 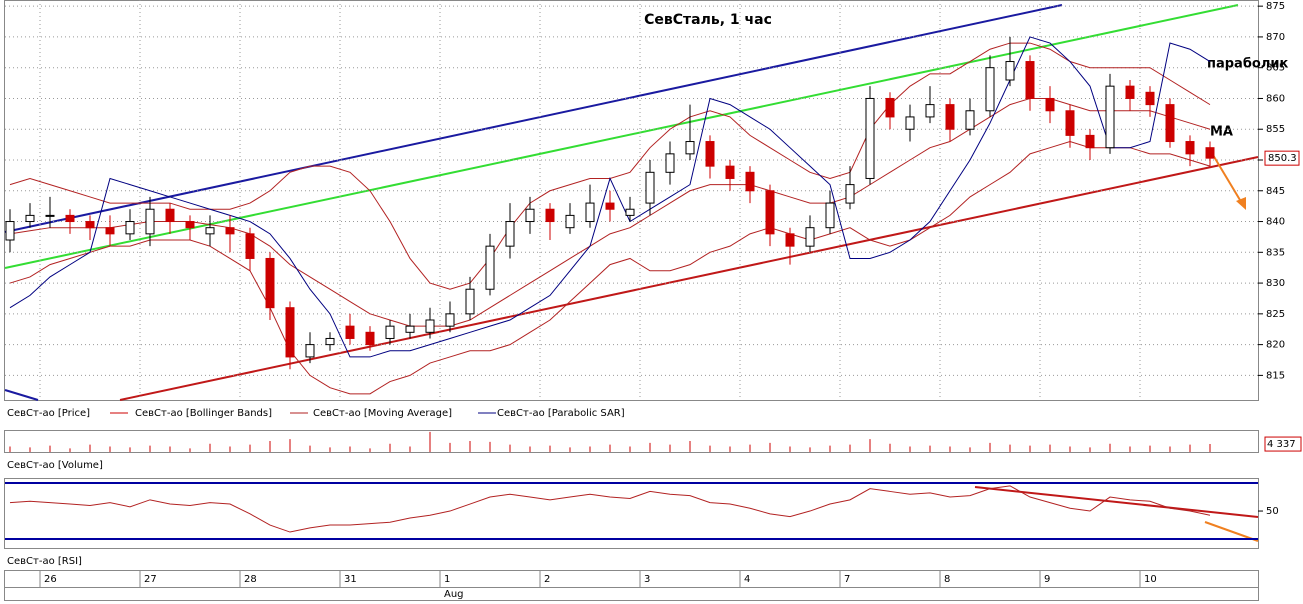 What do you see at coordinates (1275, 129) in the screenshot?
I see `y-tick-label: 855` at bounding box center [1275, 129].